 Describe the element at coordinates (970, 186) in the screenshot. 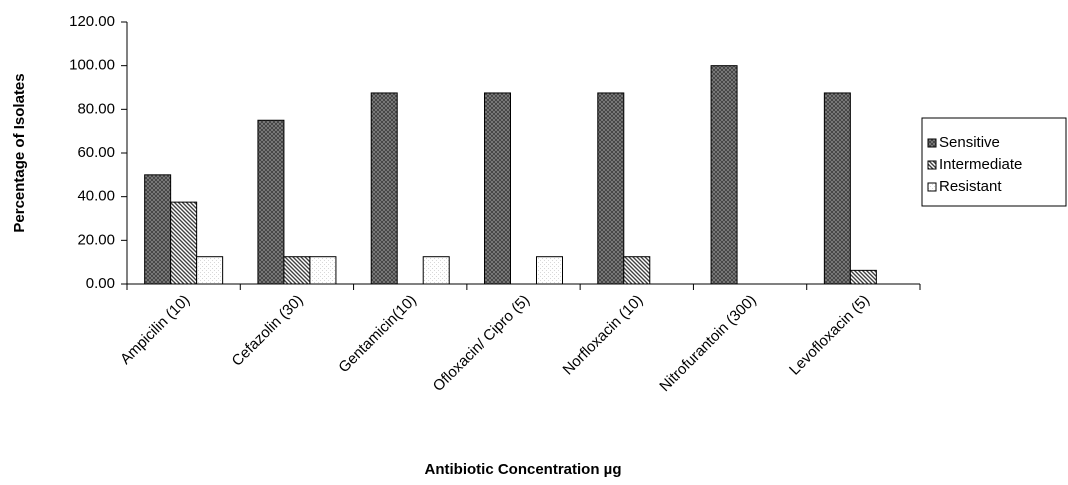

I see `legend-label: Resistant` at that location.